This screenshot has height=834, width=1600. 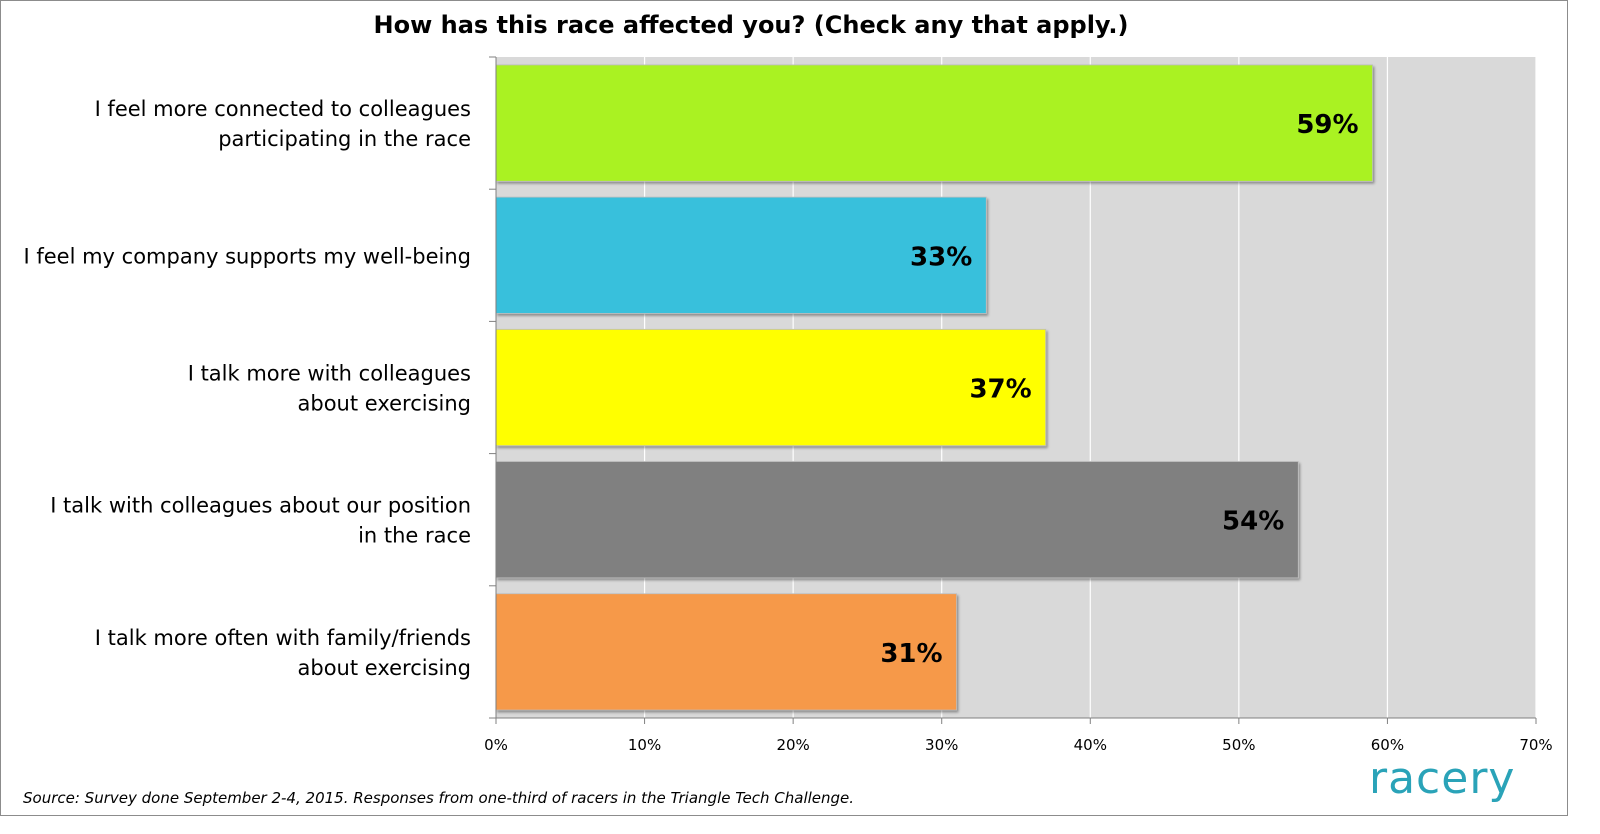 What do you see at coordinates (941, 745) in the screenshot?
I see `x-tick-label: 30%` at bounding box center [941, 745].